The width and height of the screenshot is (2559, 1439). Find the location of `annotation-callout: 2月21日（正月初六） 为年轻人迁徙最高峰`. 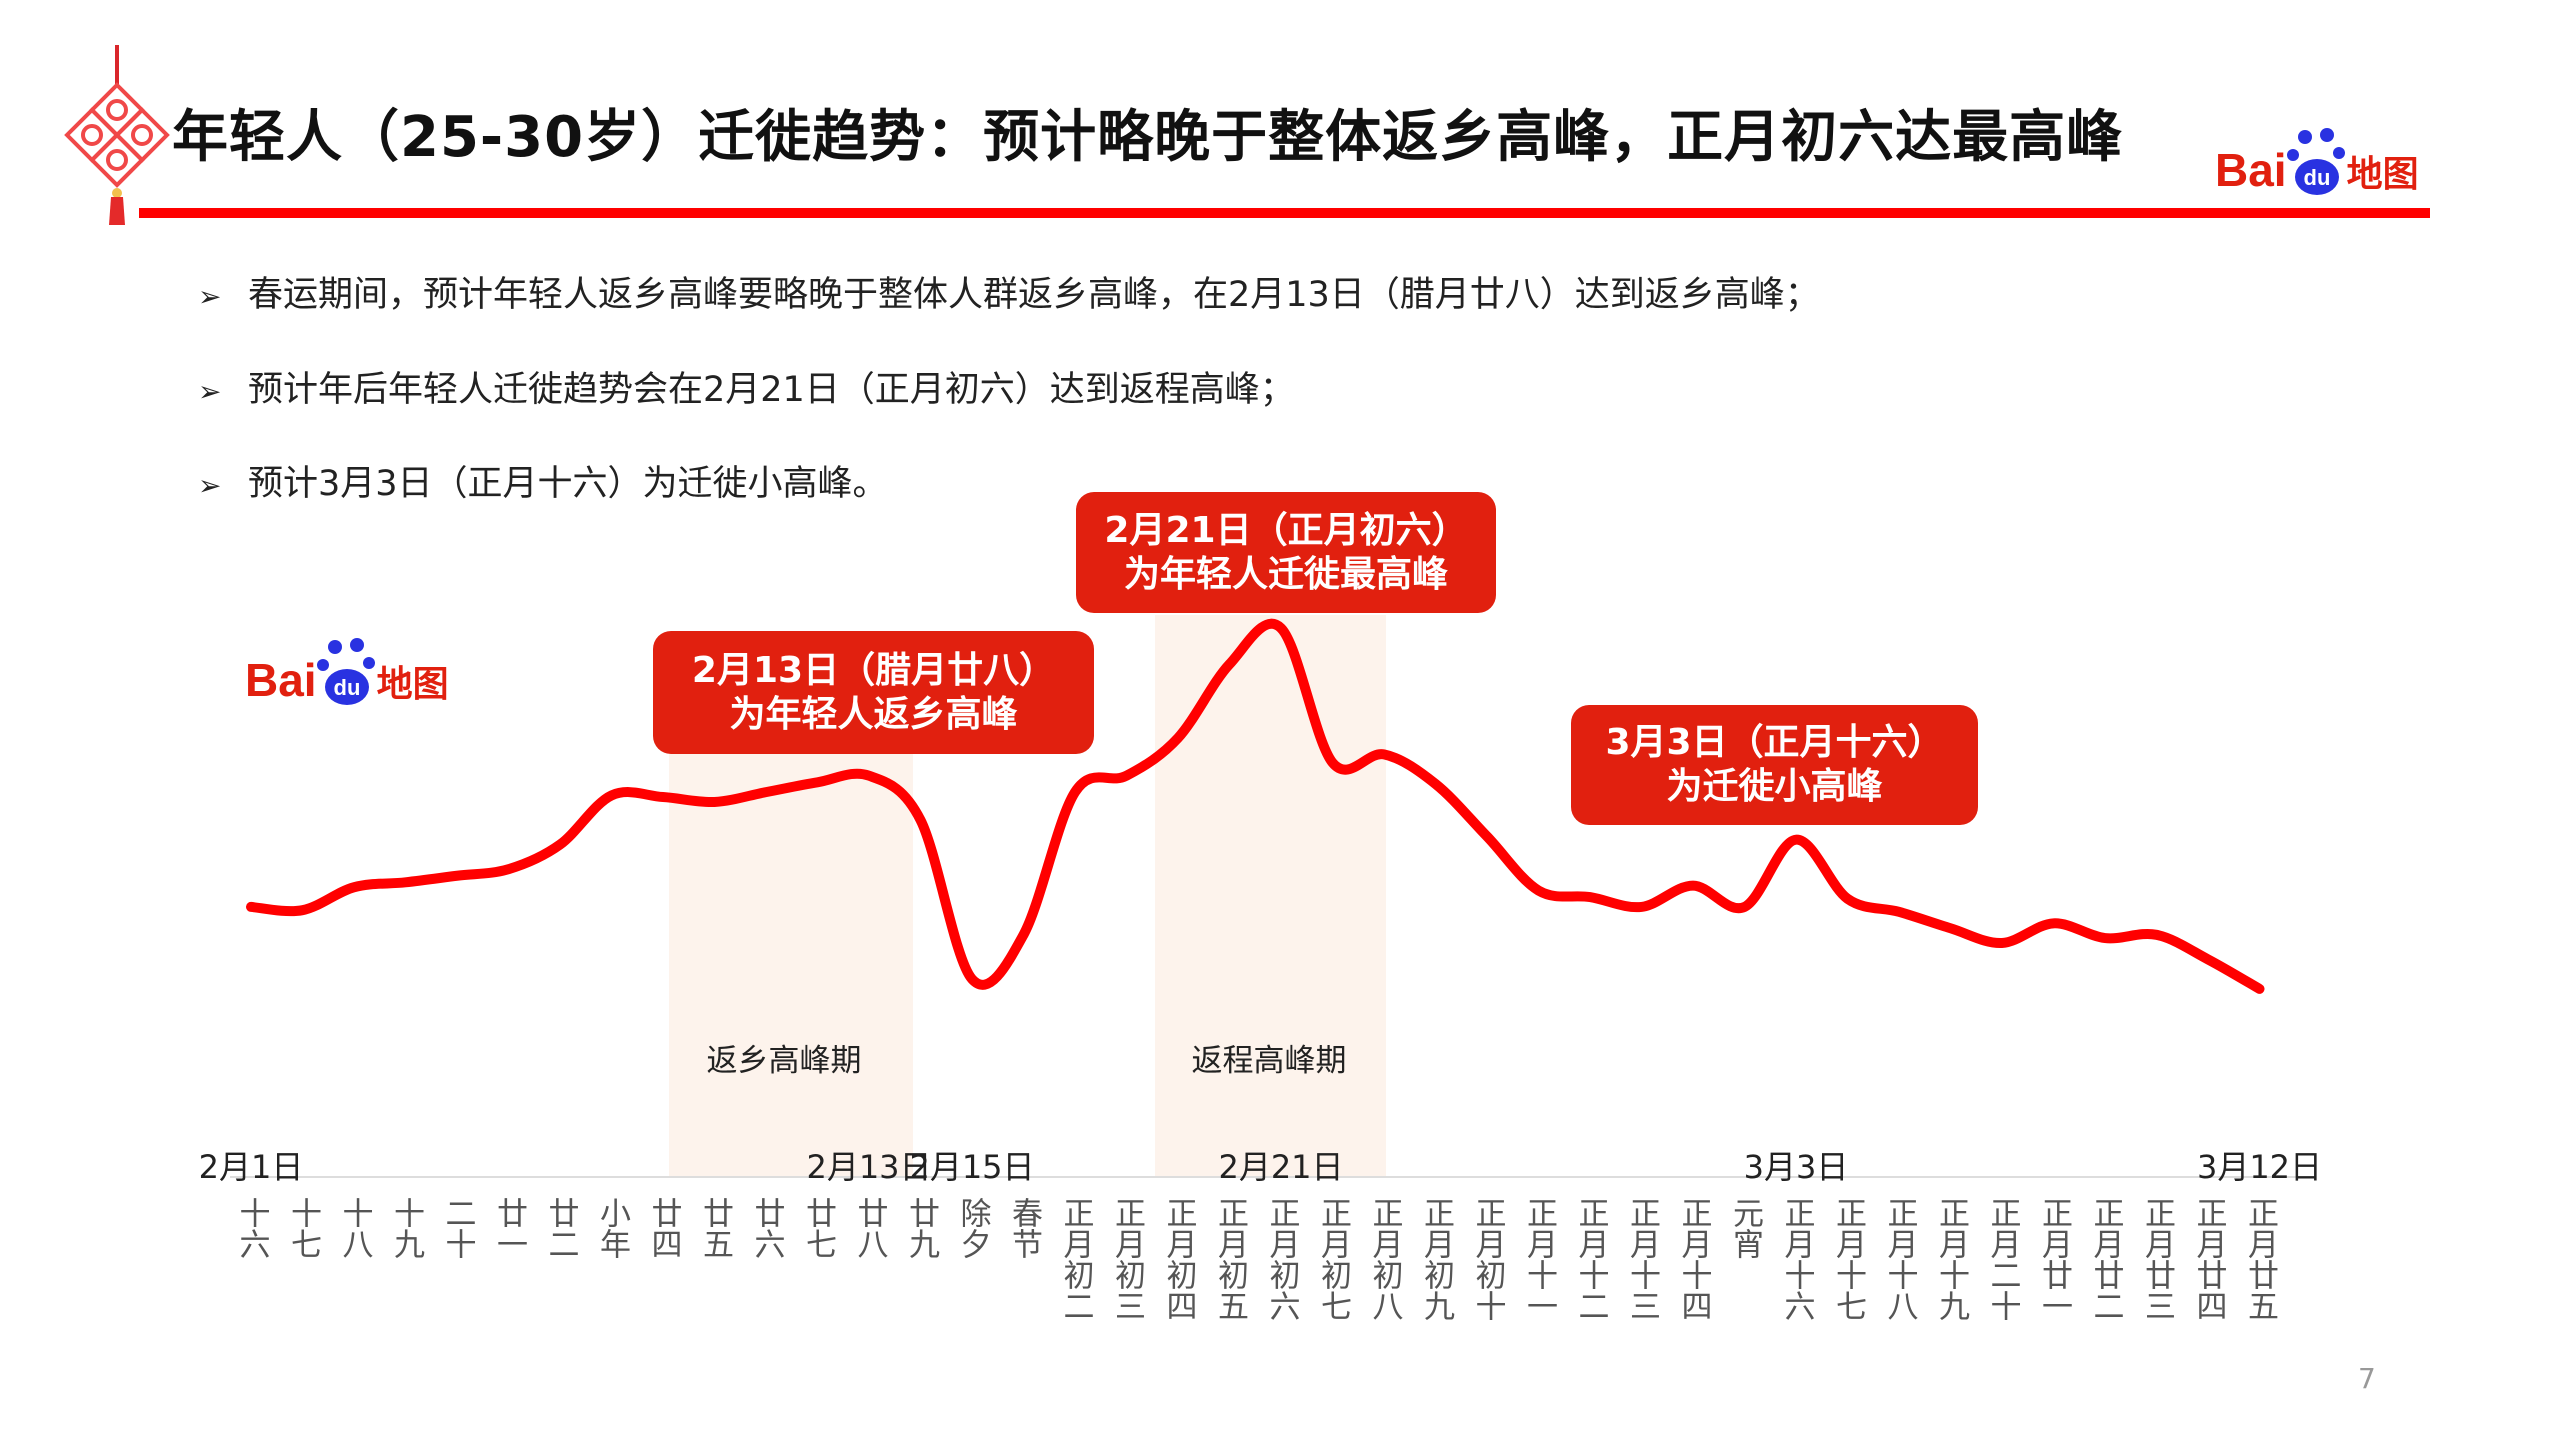

annotation-callout: 2月21日（正月初六） 为年轻人迁徙最高峰 is located at coordinates (1286, 552).